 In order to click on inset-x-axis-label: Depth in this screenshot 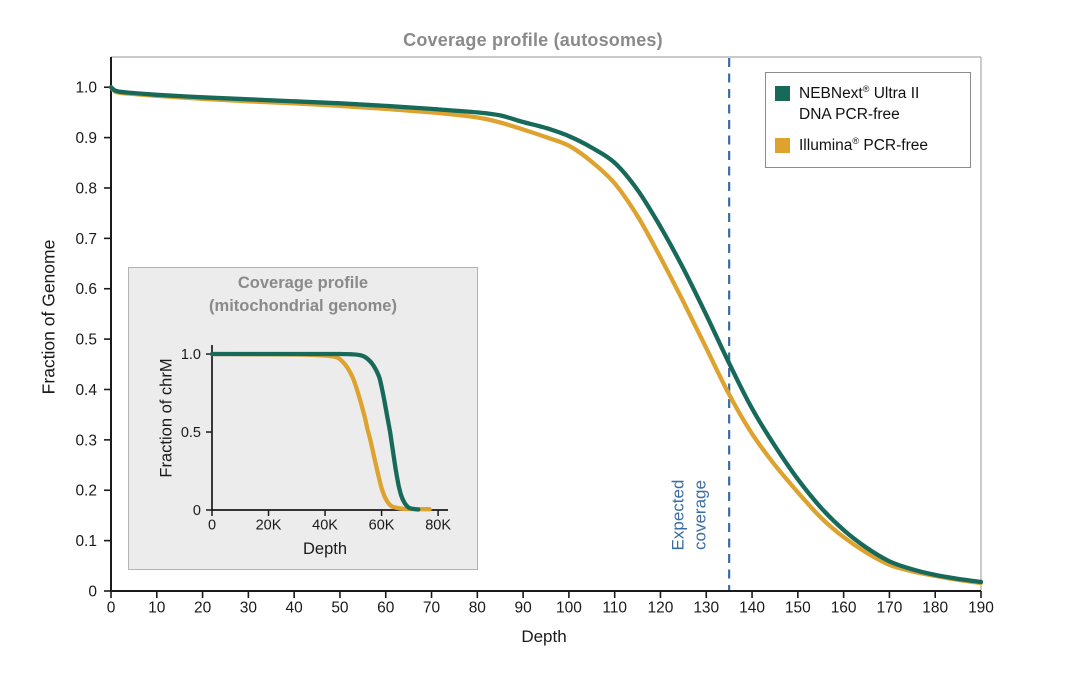, I will do `click(325, 549)`.